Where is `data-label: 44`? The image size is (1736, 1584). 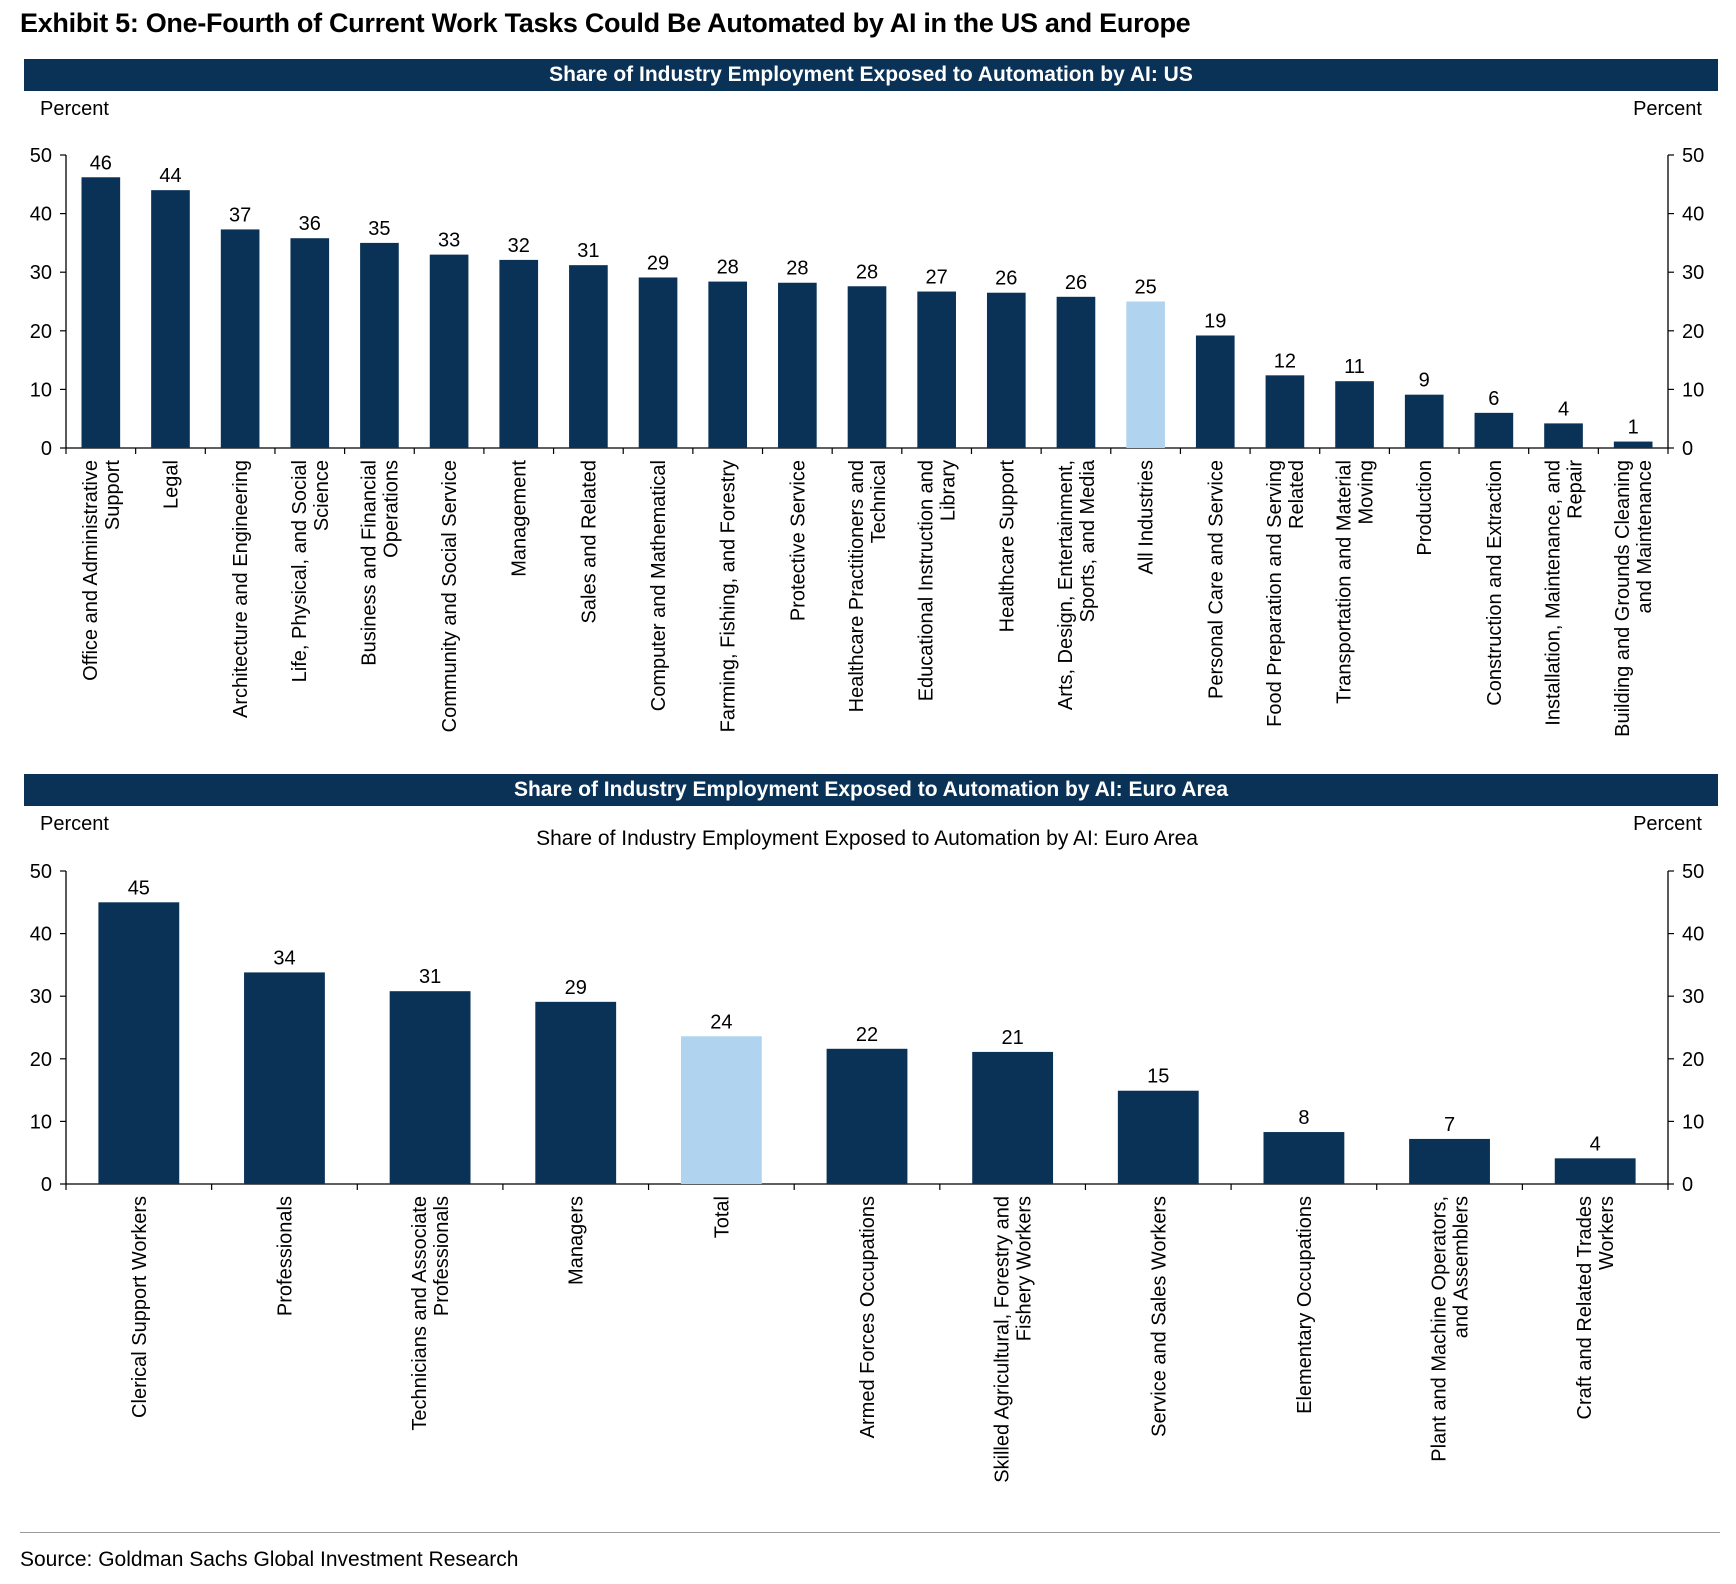 data-label: 44 is located at coordinates (170, 176).